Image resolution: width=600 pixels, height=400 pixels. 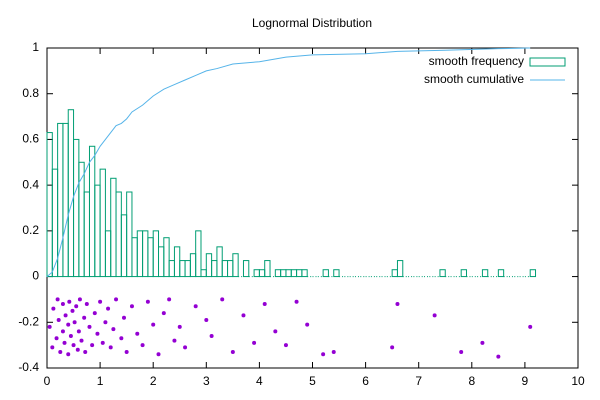 What do you see at coordinates (476, 61) in the screenshot?
I see `legend-label: smooth frequency` at bounding box center [476, 61].